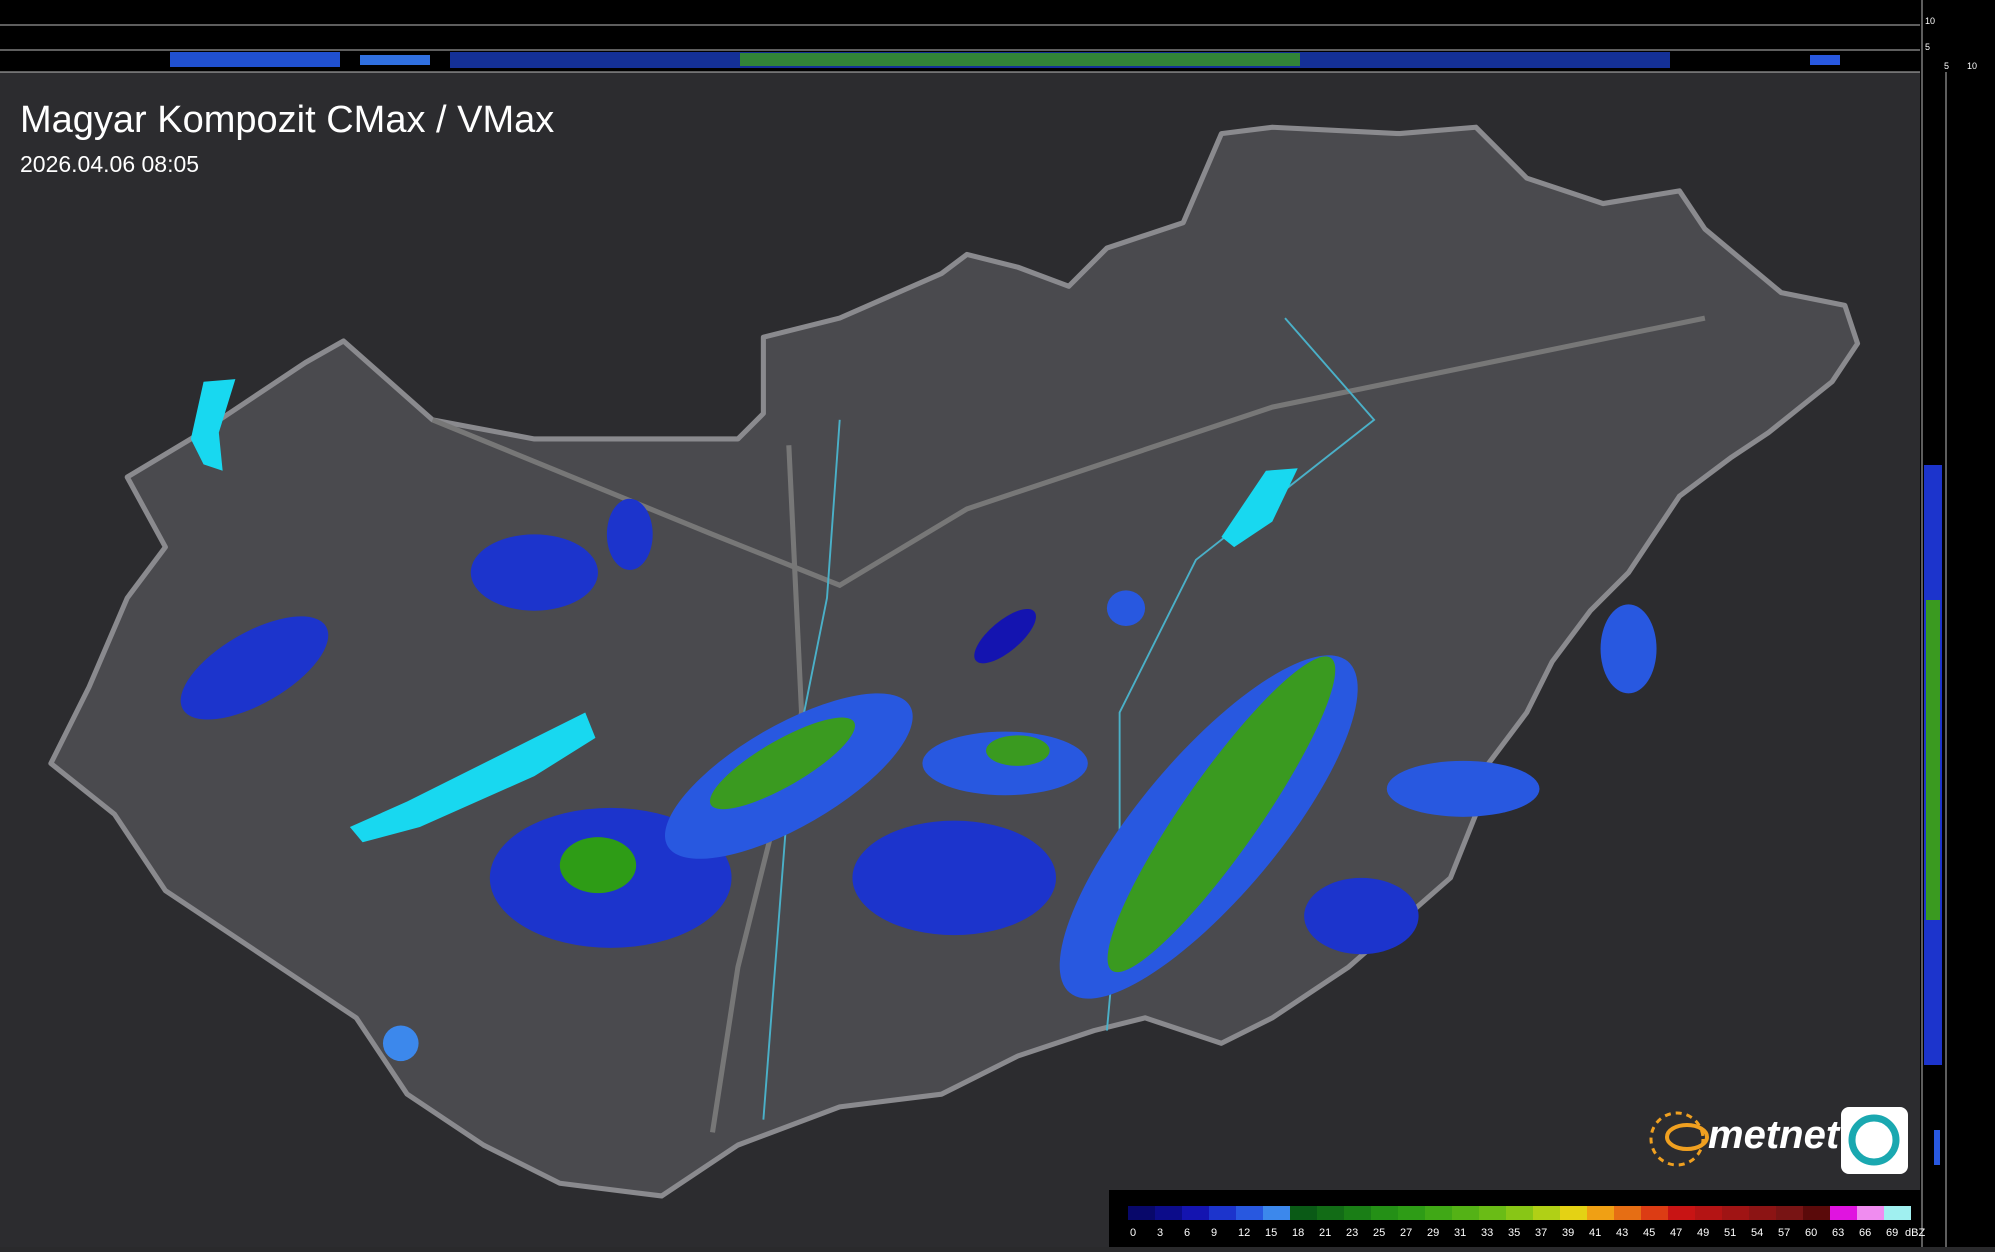 The height and width of the screenshot is (1252, 1995). What do you see at coordinates (1811, 1233) in the screenshot?
I see `legend-tick: 60` at bounding box center [1811, 1233].